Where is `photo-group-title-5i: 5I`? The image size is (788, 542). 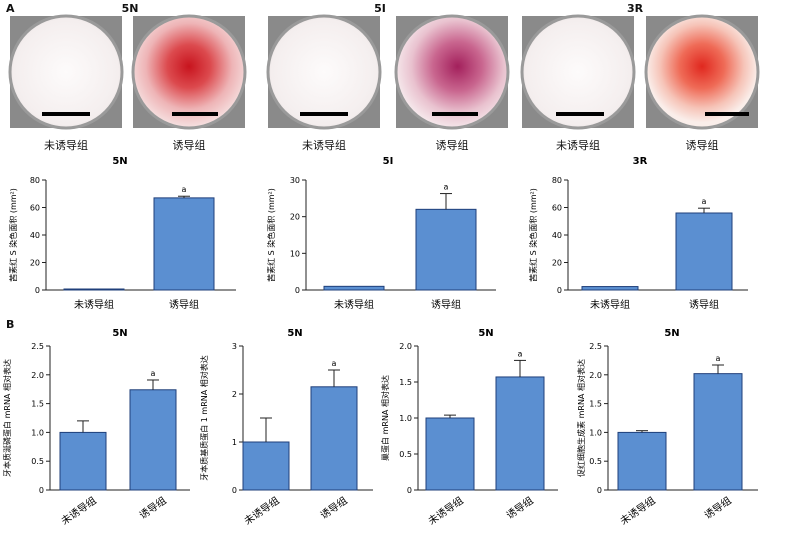 photo-group-title-5i: 5I is located at coordinates (380, 8).